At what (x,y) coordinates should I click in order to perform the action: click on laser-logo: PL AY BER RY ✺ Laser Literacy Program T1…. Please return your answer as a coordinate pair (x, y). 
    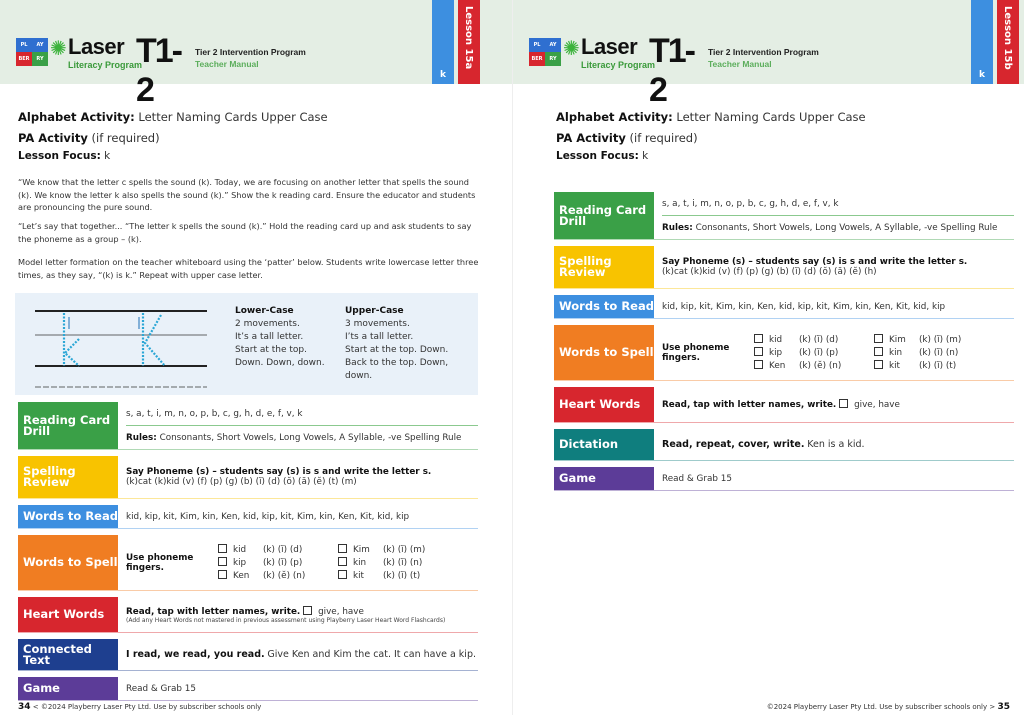
    Looking at the image, I should click on (103, 70).